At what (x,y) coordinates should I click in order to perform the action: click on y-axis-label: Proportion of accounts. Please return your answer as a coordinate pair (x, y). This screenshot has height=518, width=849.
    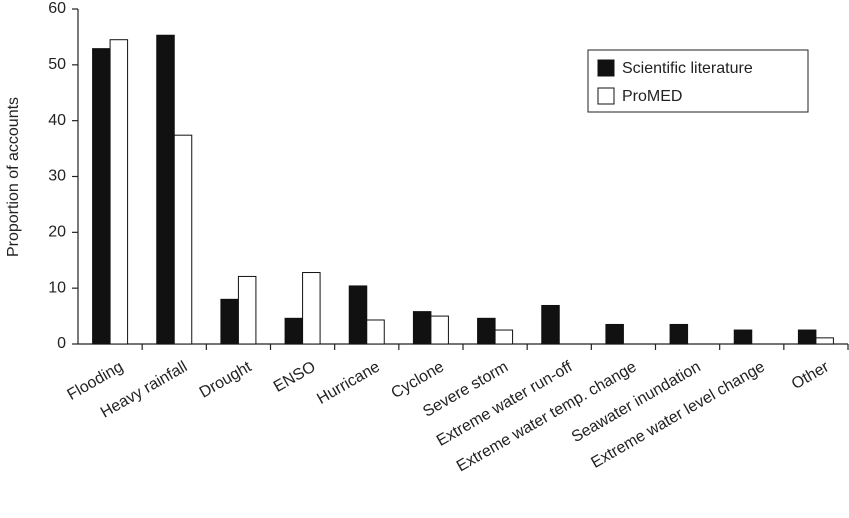
    Looking at the image, I should click on (13, 177).